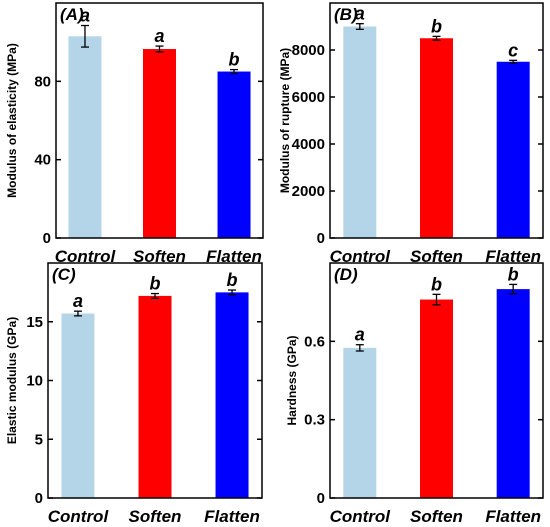 This screenshot has width=550, height=527. What do you see at coordinates (12, 120) in the screenshot?
I see `y-axis-label: Modulus of elasticity (MPa)` at bounding box center [12, 120].